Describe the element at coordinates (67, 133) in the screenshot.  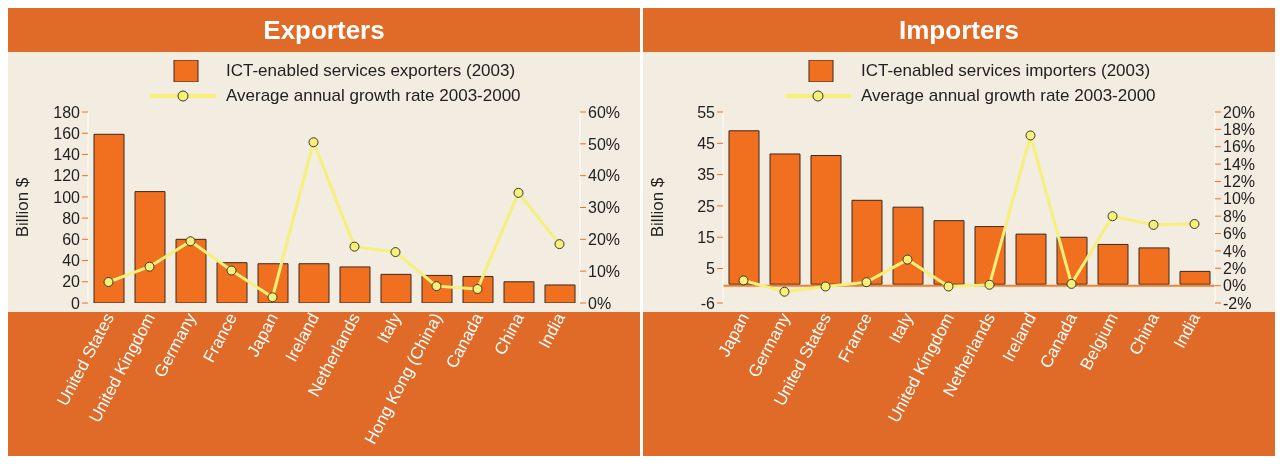
I see `y-tick-label: 160` at that location.